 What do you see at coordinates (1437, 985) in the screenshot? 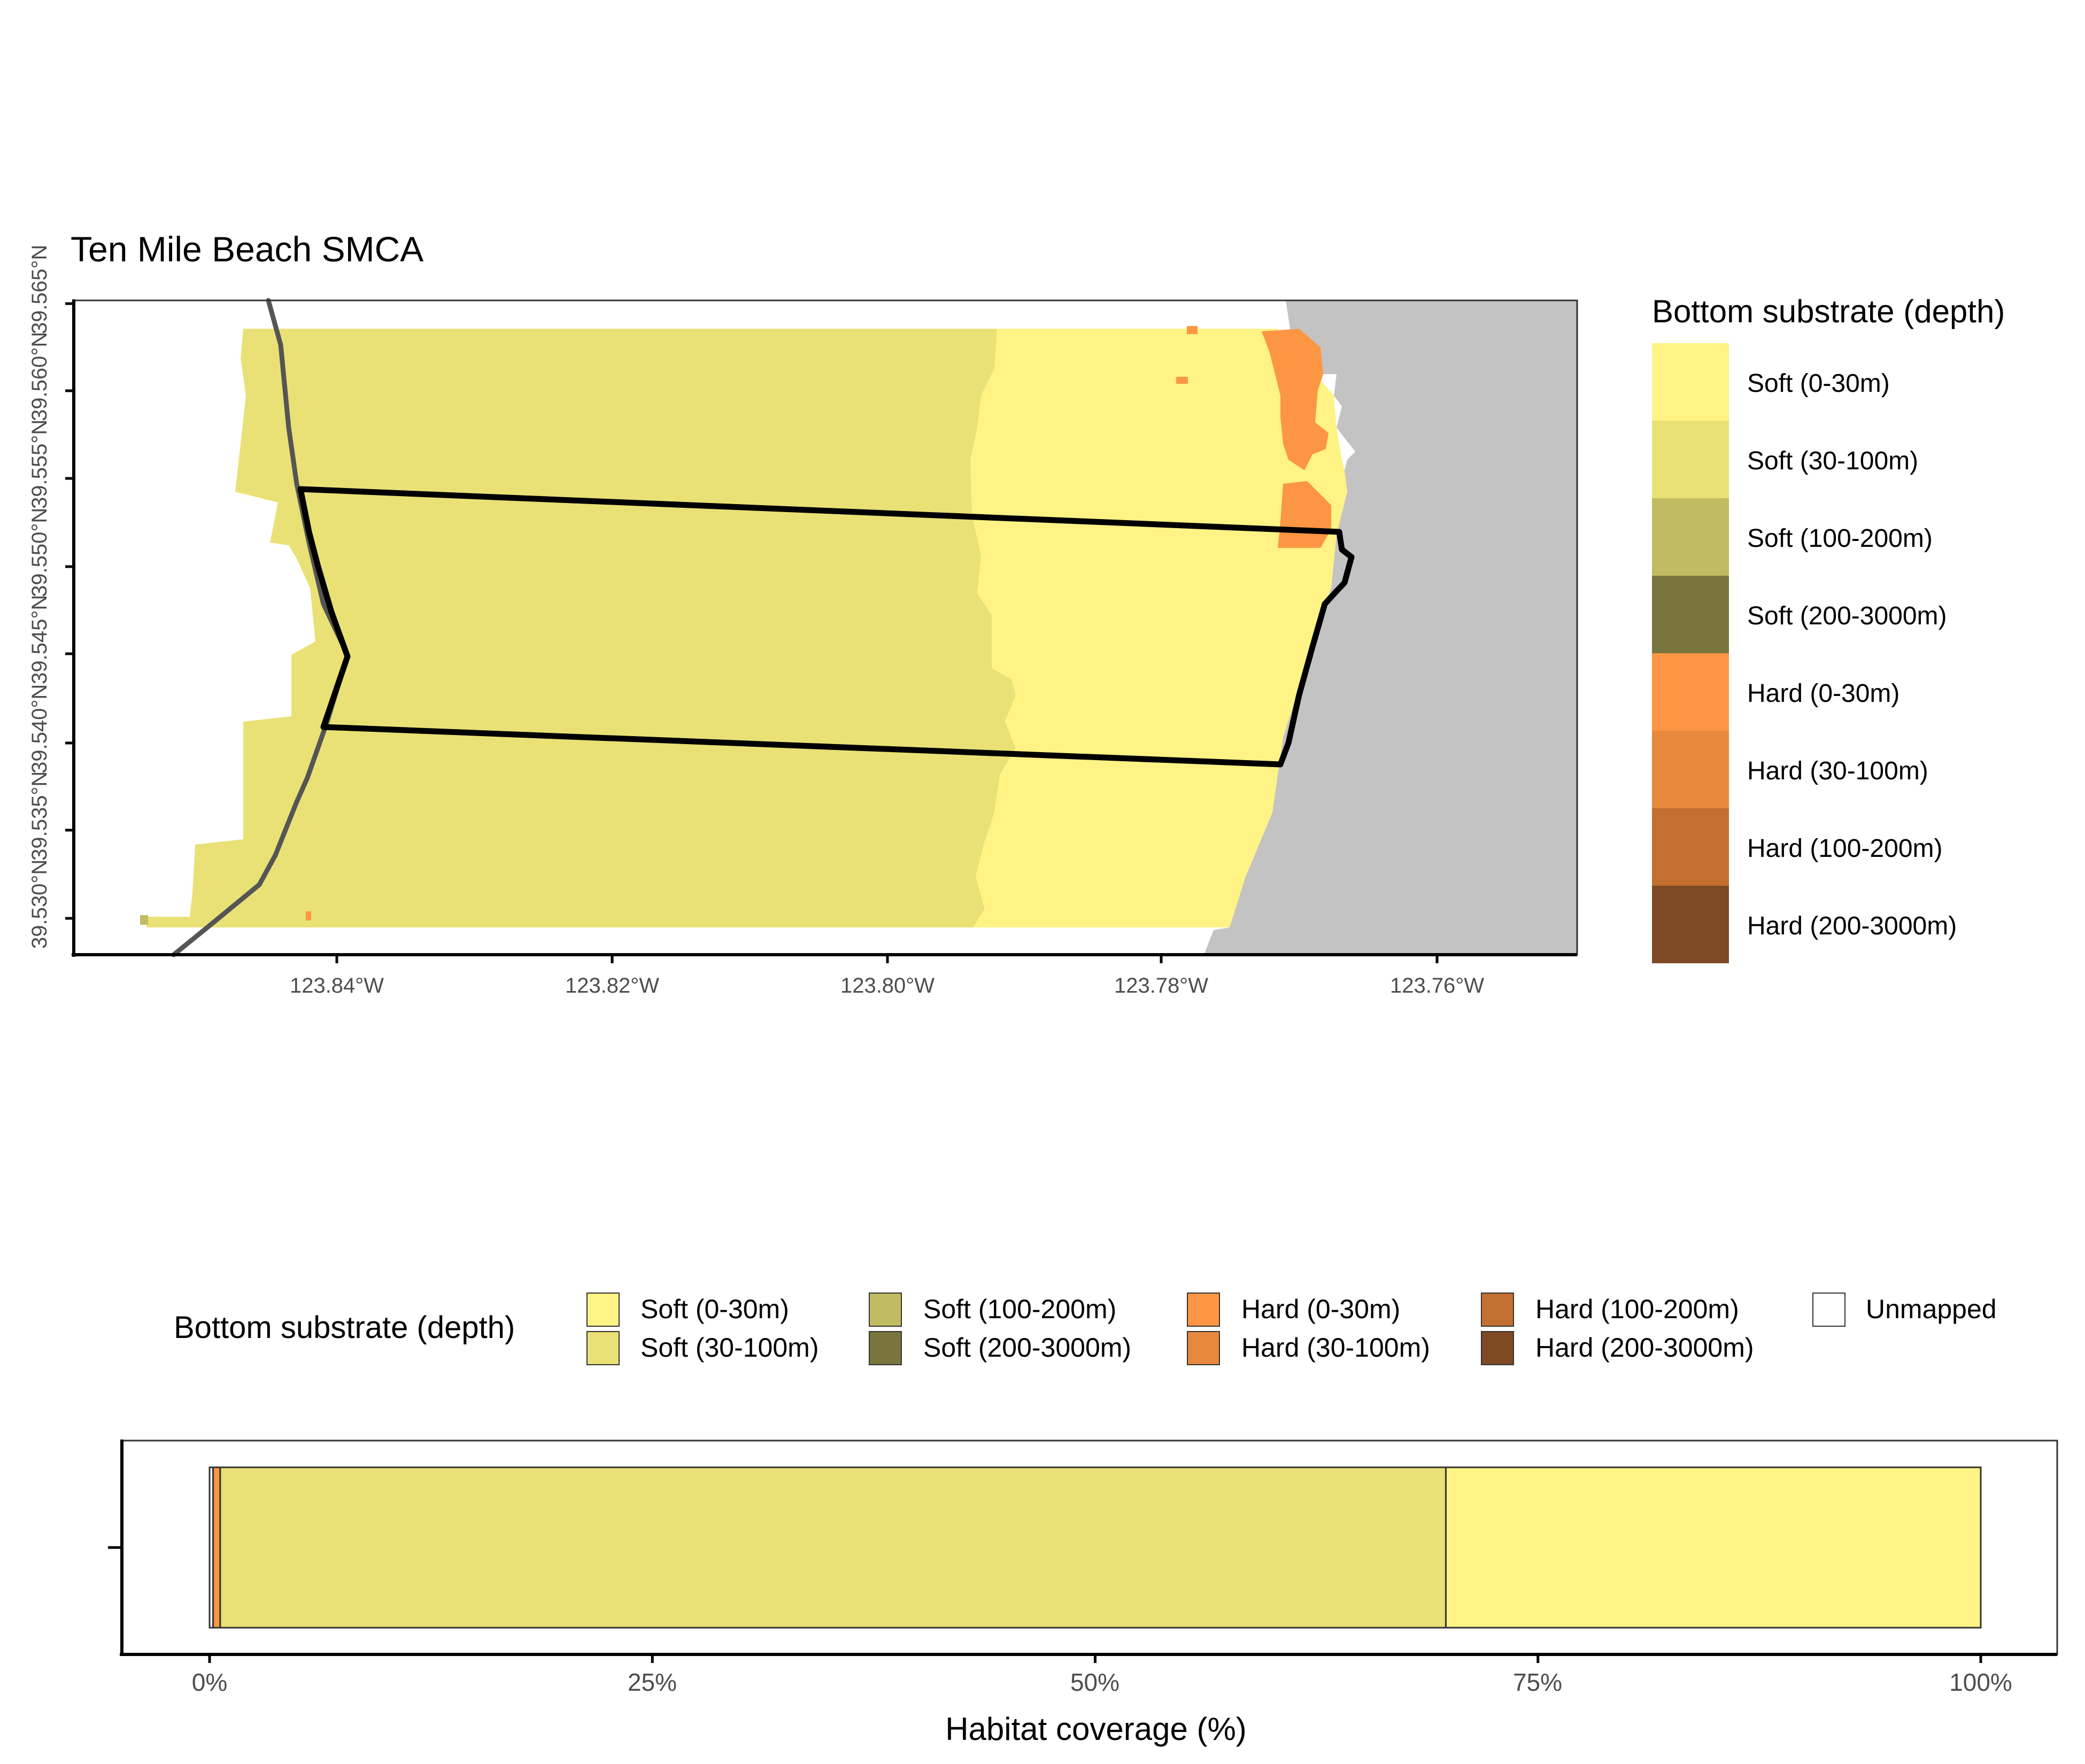
I see `map-x-tick-label: 123.76°W` at bounding box center [1437, 985].